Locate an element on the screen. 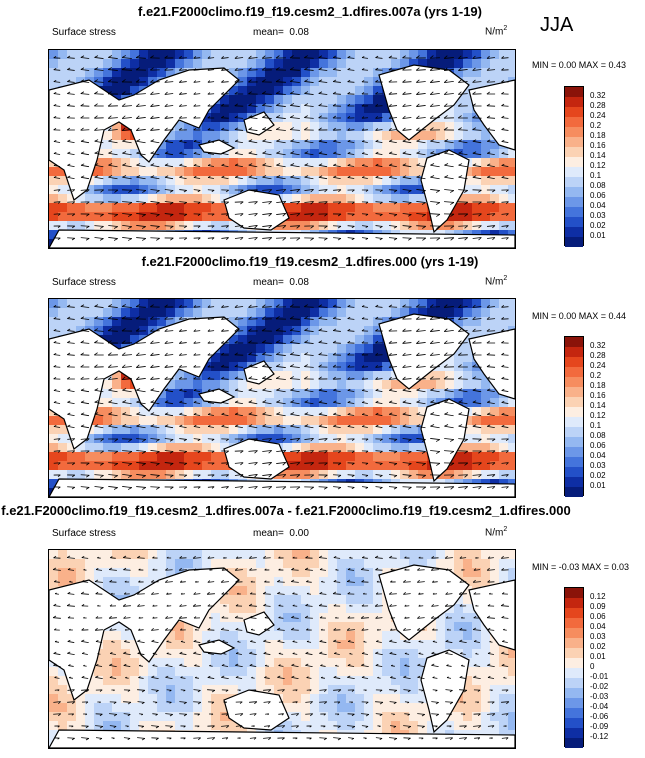  panel-3-minmax: MIN = -0.03 MAX = 0.03 is located at coordinates (581, 567).